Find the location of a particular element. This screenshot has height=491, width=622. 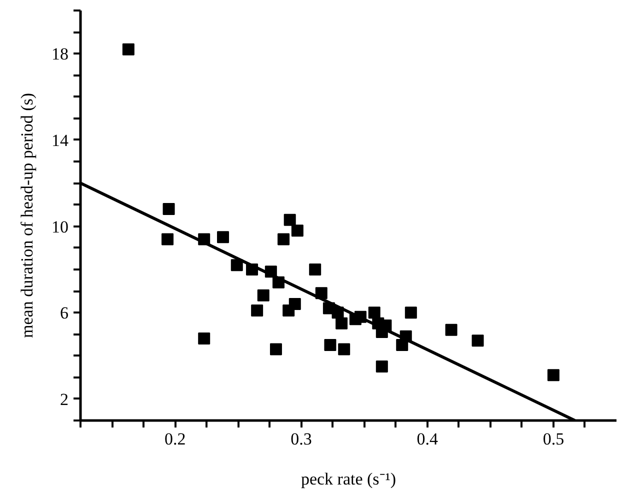

y-tick-label: 2 is located at coordinates (64, 399).